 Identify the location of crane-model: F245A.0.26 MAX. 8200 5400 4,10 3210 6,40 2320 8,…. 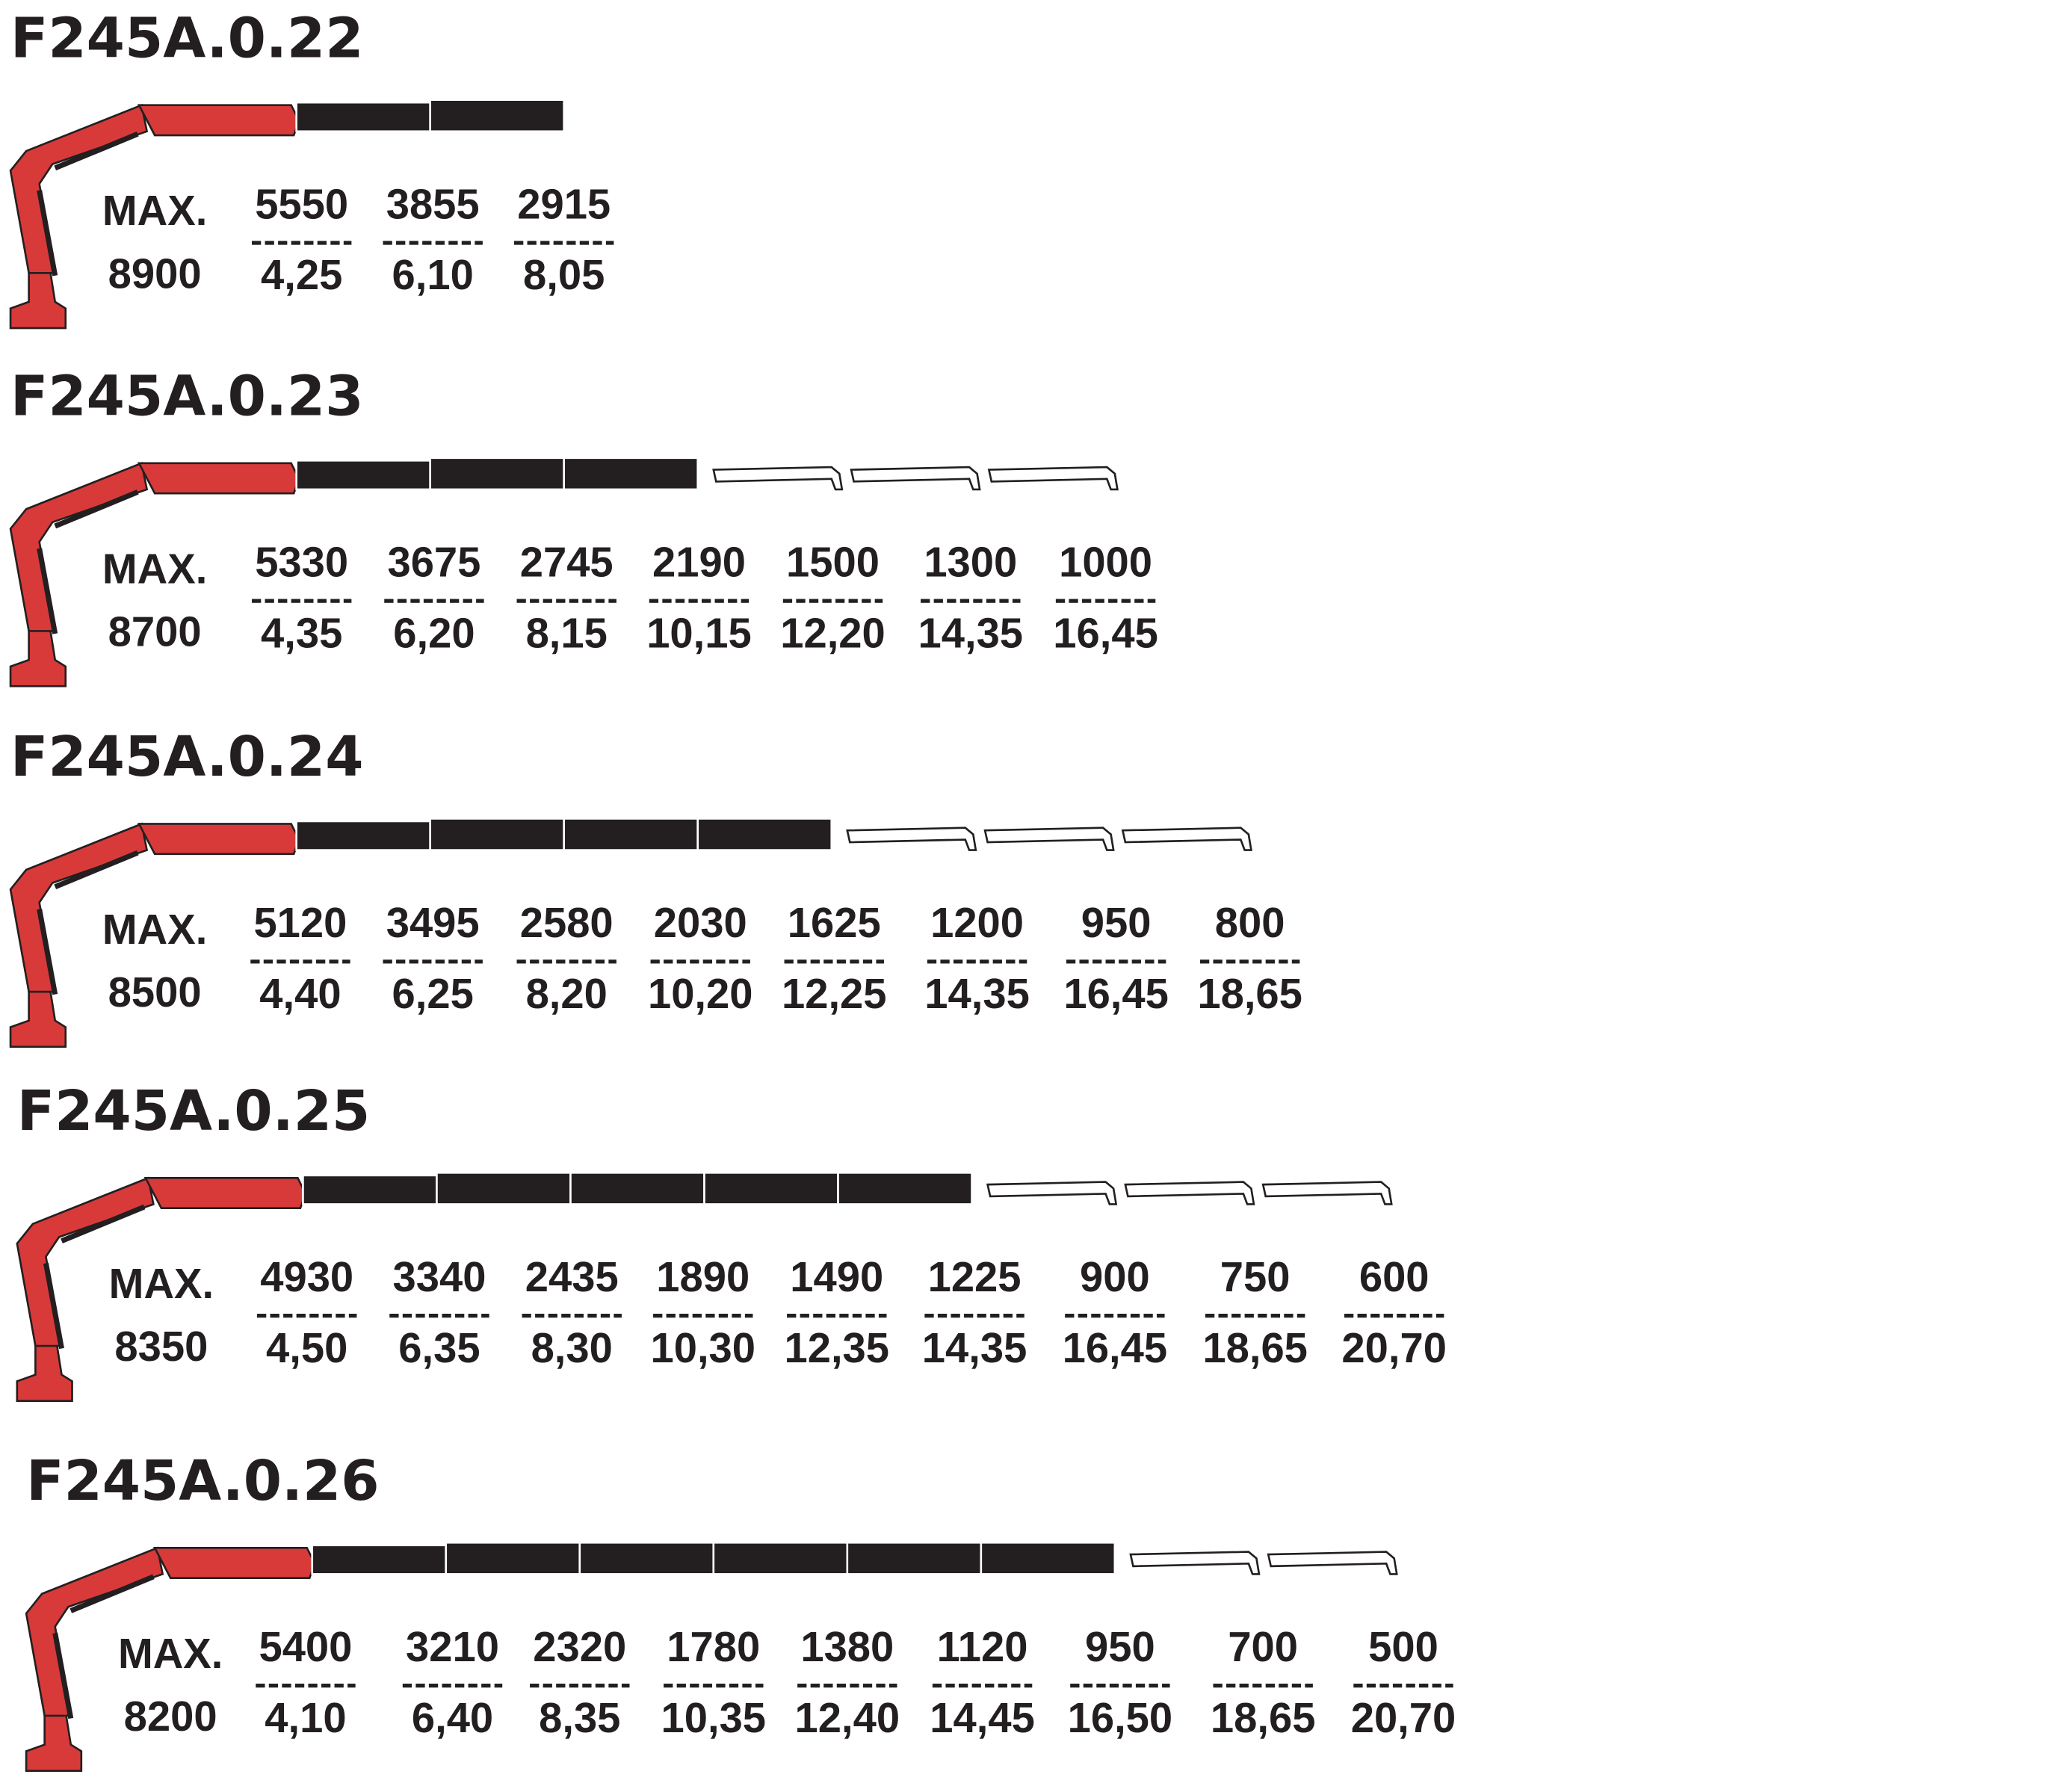
(740, 1611).